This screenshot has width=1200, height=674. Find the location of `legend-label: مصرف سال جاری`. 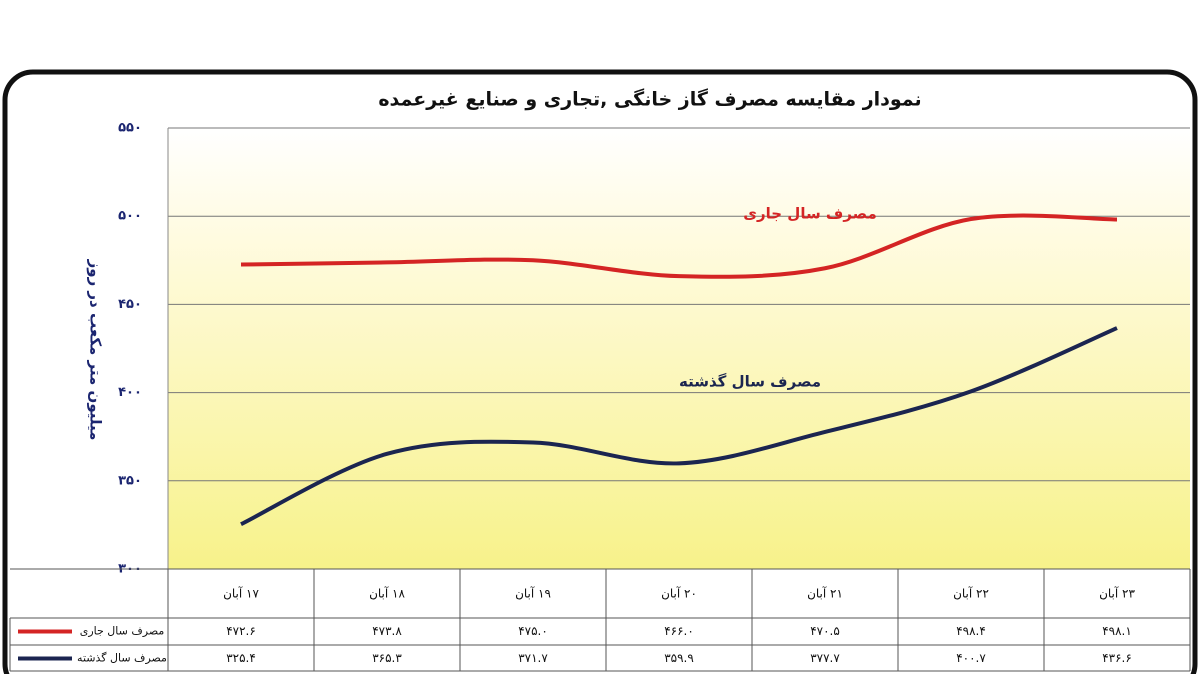

legend-label: مصرف سال جاری is located at coordinates (122, 631).